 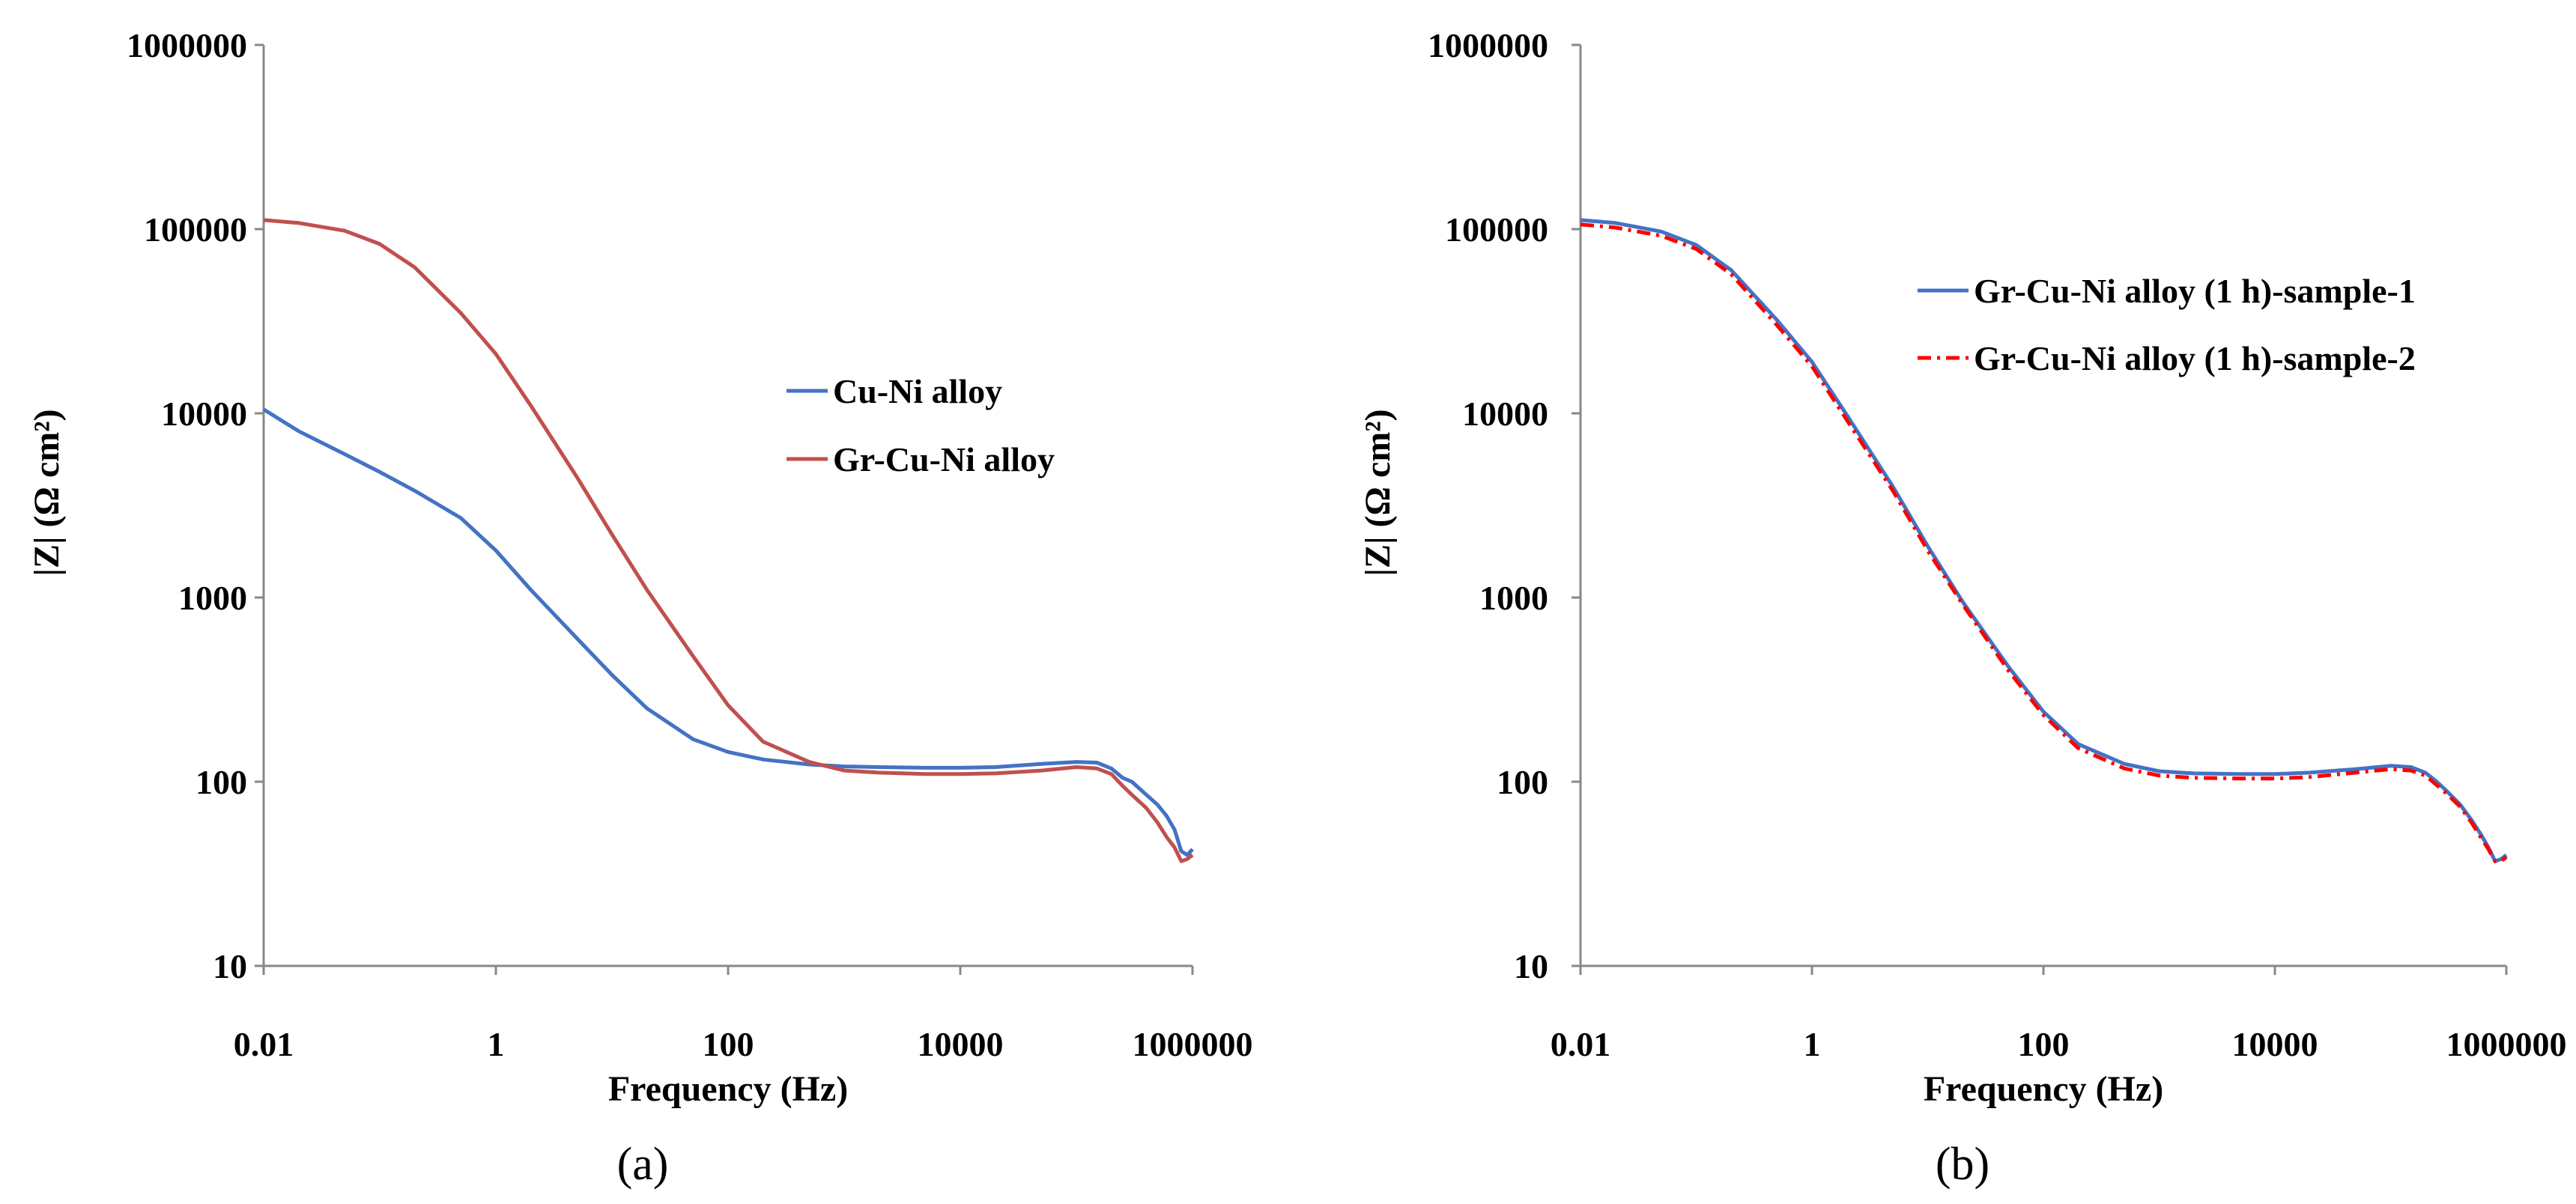 I want to click on panel-a-y-axis-title: |Z| (Ω cm²), so click(x=47, y=492).